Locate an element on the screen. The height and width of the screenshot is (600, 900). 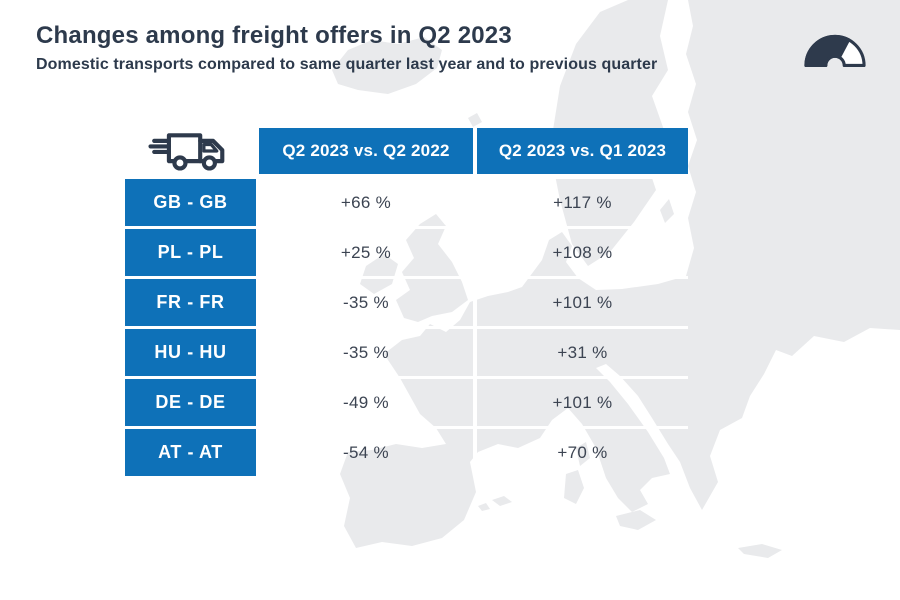
row-label-gb: GB - GB is located at coordinates (192, 204).